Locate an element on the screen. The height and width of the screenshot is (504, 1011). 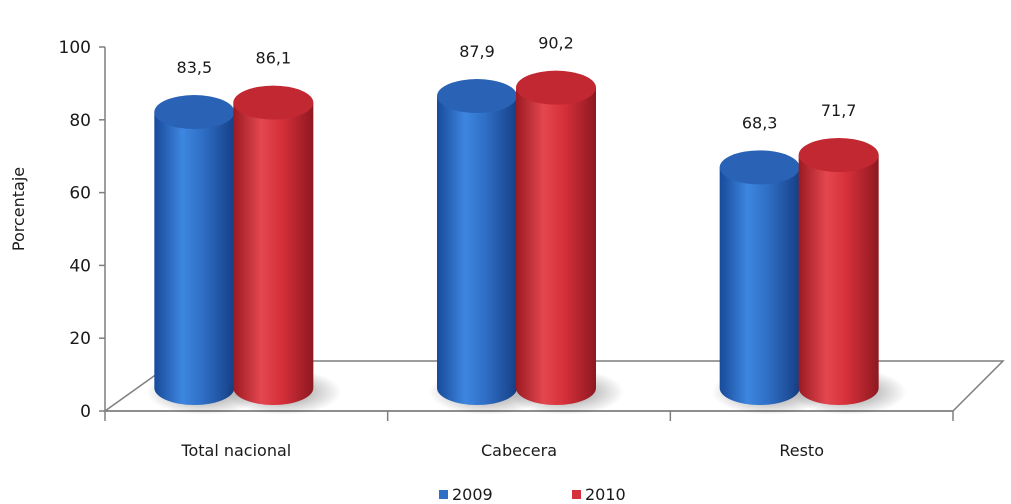
data-label: 83,5 is located at coordinates (195, 67).